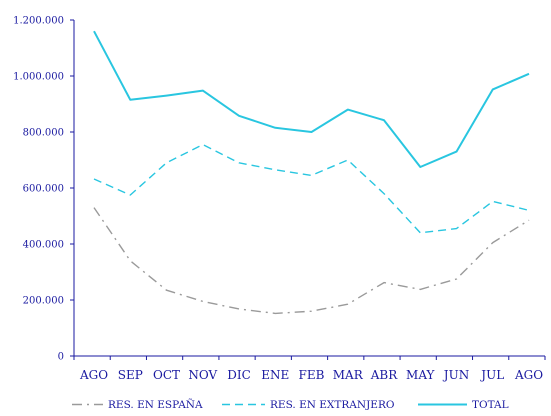  Describe the element at coordinates (155, 404) in the screenshot. I see `legend-label-1: RES. EN ESPAÑA` at that location.